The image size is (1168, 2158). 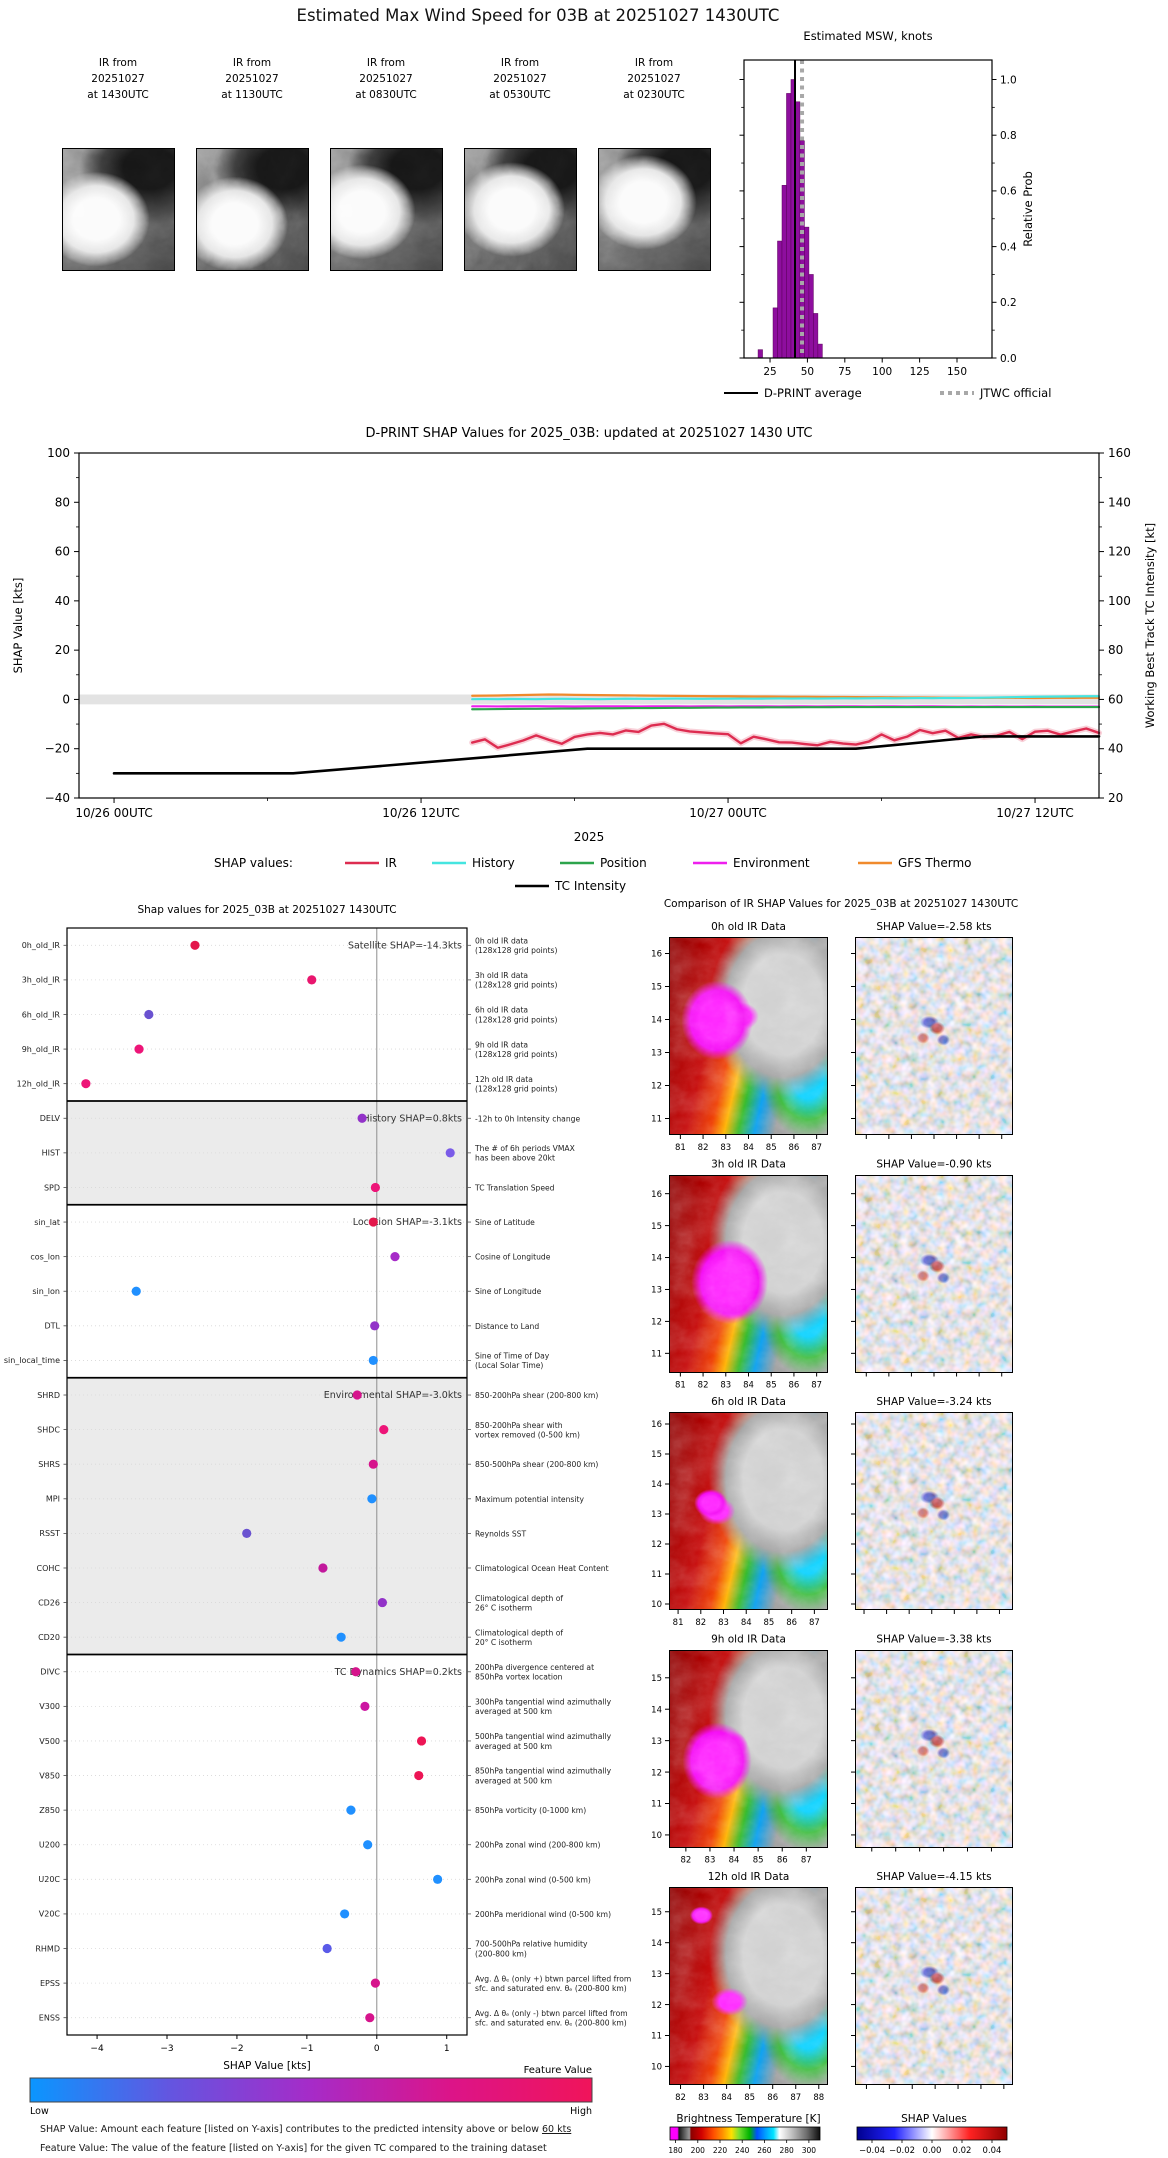 What do you see at coordinates (117, 95) in the screenshot?
I see `ir-thumbnail-caption: at 1430UTC` at bounding box center [117, 95].